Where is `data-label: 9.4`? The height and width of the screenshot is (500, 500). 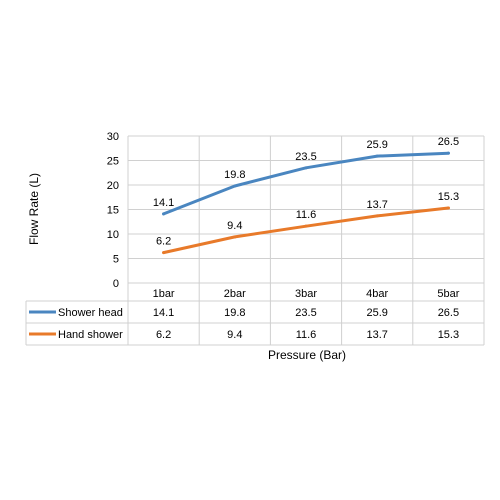
data-label: 9.4 is located at coordinates (234, 226).